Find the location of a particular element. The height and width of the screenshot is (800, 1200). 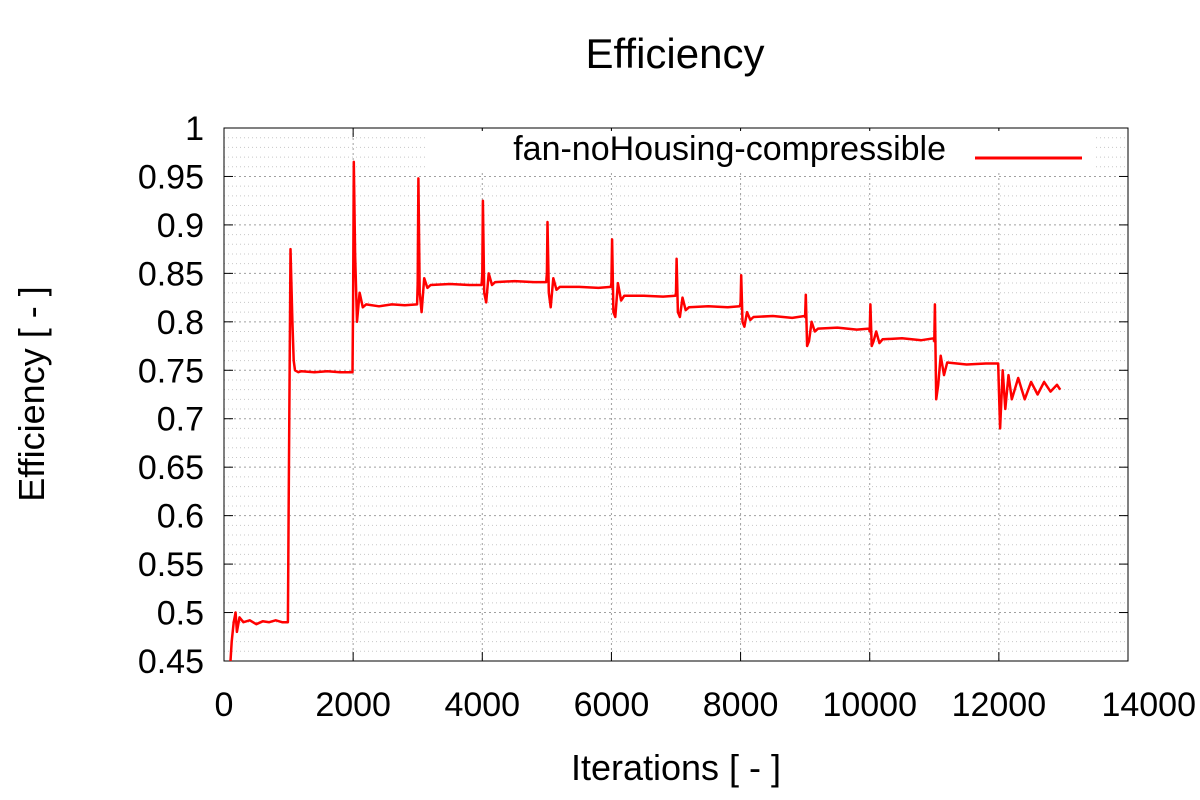

x-tick-label: 10000 is located at coordinates (869, 705).